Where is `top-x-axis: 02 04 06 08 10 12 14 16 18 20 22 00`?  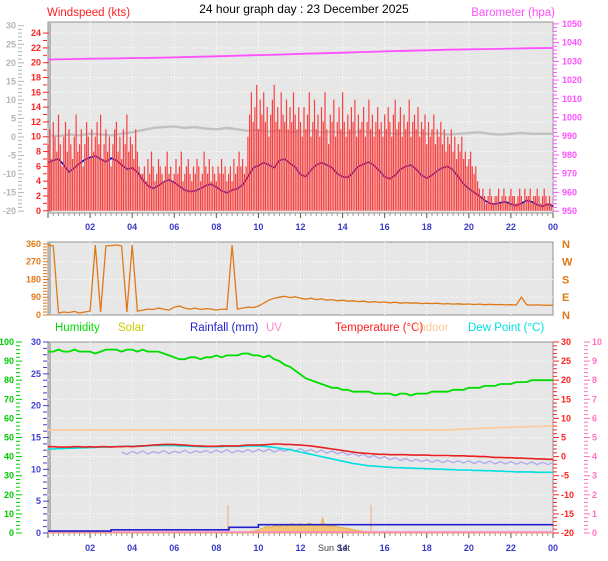 top-x-axis: 02 04 06 08 10 12 14 16 18 20 22 00 is located at coordinates (302, 222).